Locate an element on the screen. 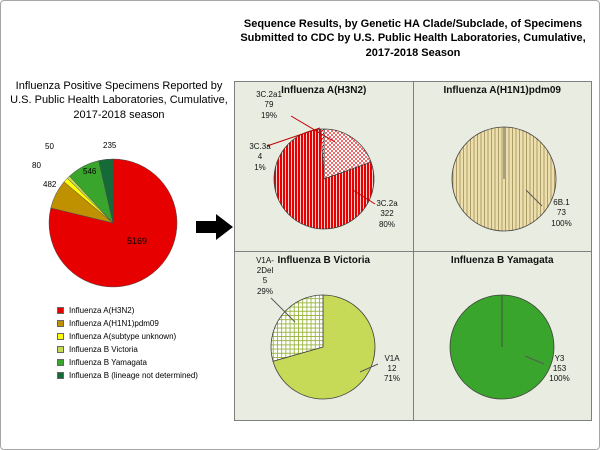 This screenshot has height=450, width=600. callout-label: V1A-2Del is located at coordinates (265, 265).